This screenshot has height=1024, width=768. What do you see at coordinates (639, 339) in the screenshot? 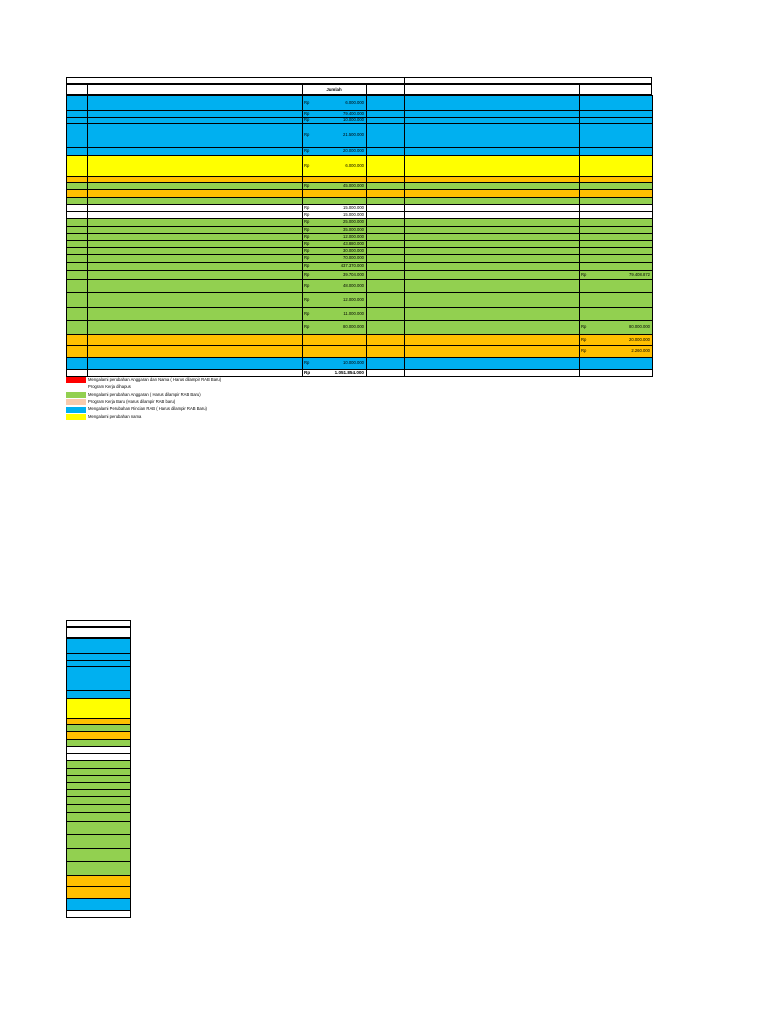
I see `revised-amount-value: 20.000.000` at bounding box center [639, 339].